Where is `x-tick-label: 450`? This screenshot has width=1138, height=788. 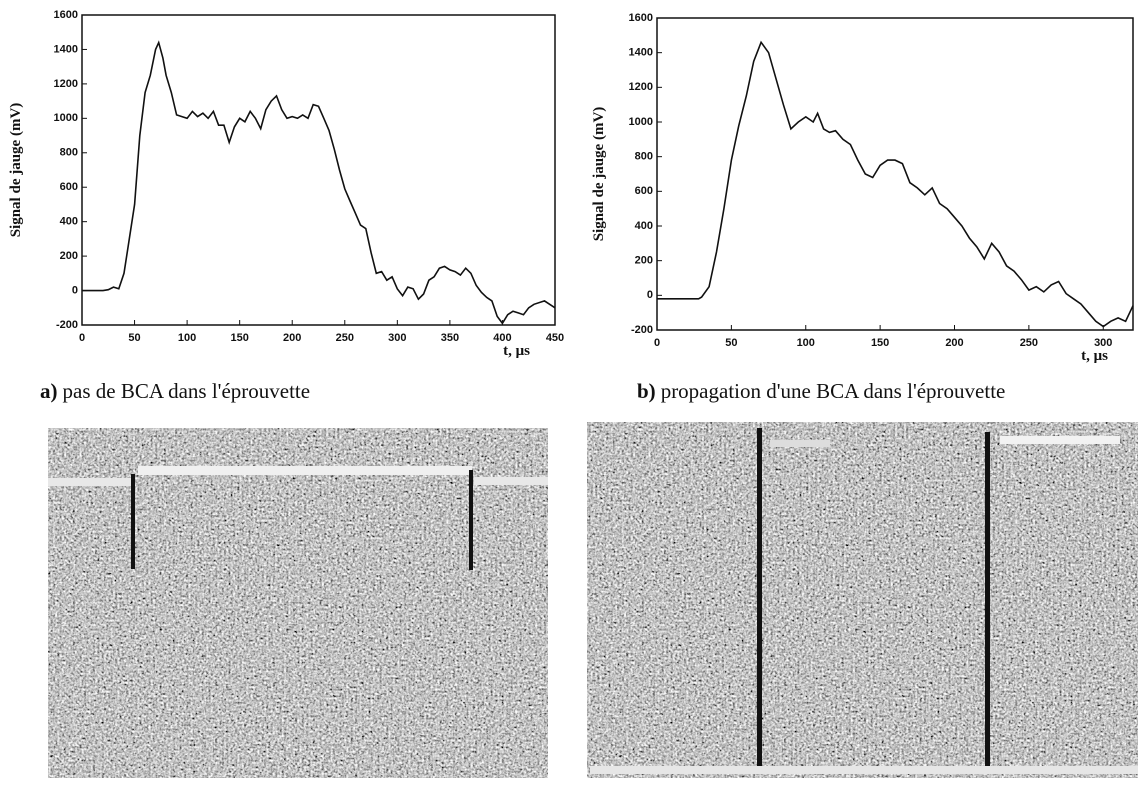 x-tick-label: 450 is located at coordinates (555, 338).